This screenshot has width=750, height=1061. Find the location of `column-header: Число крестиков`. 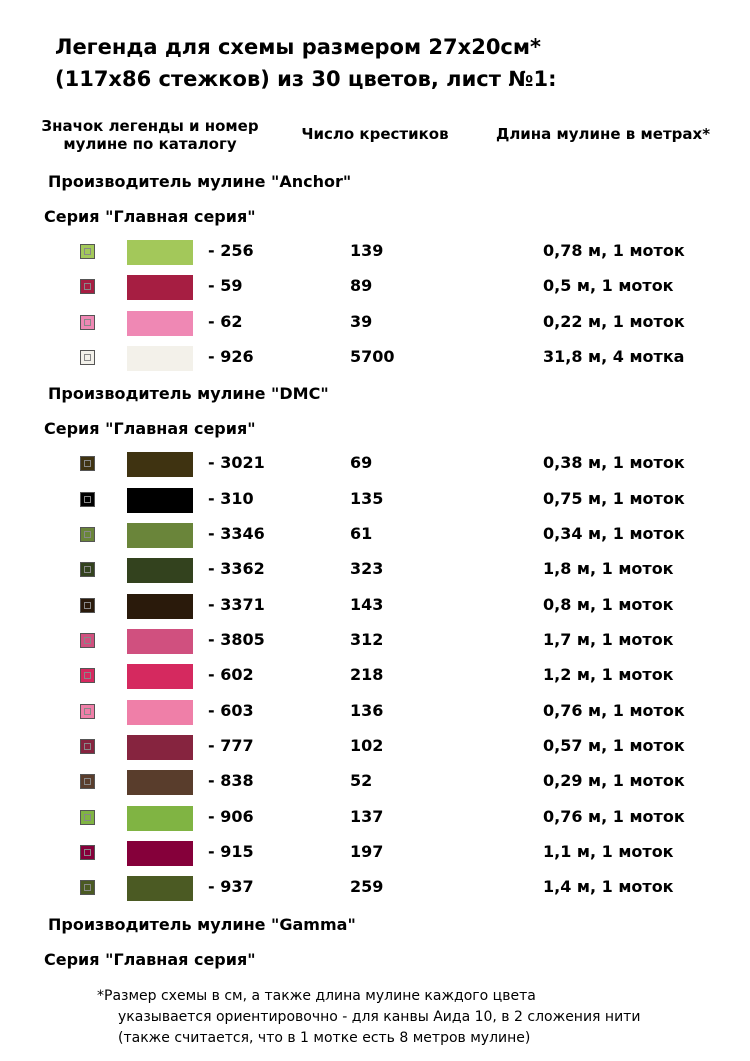

column-header: Число крестиков is located at coordinates (375, 134).